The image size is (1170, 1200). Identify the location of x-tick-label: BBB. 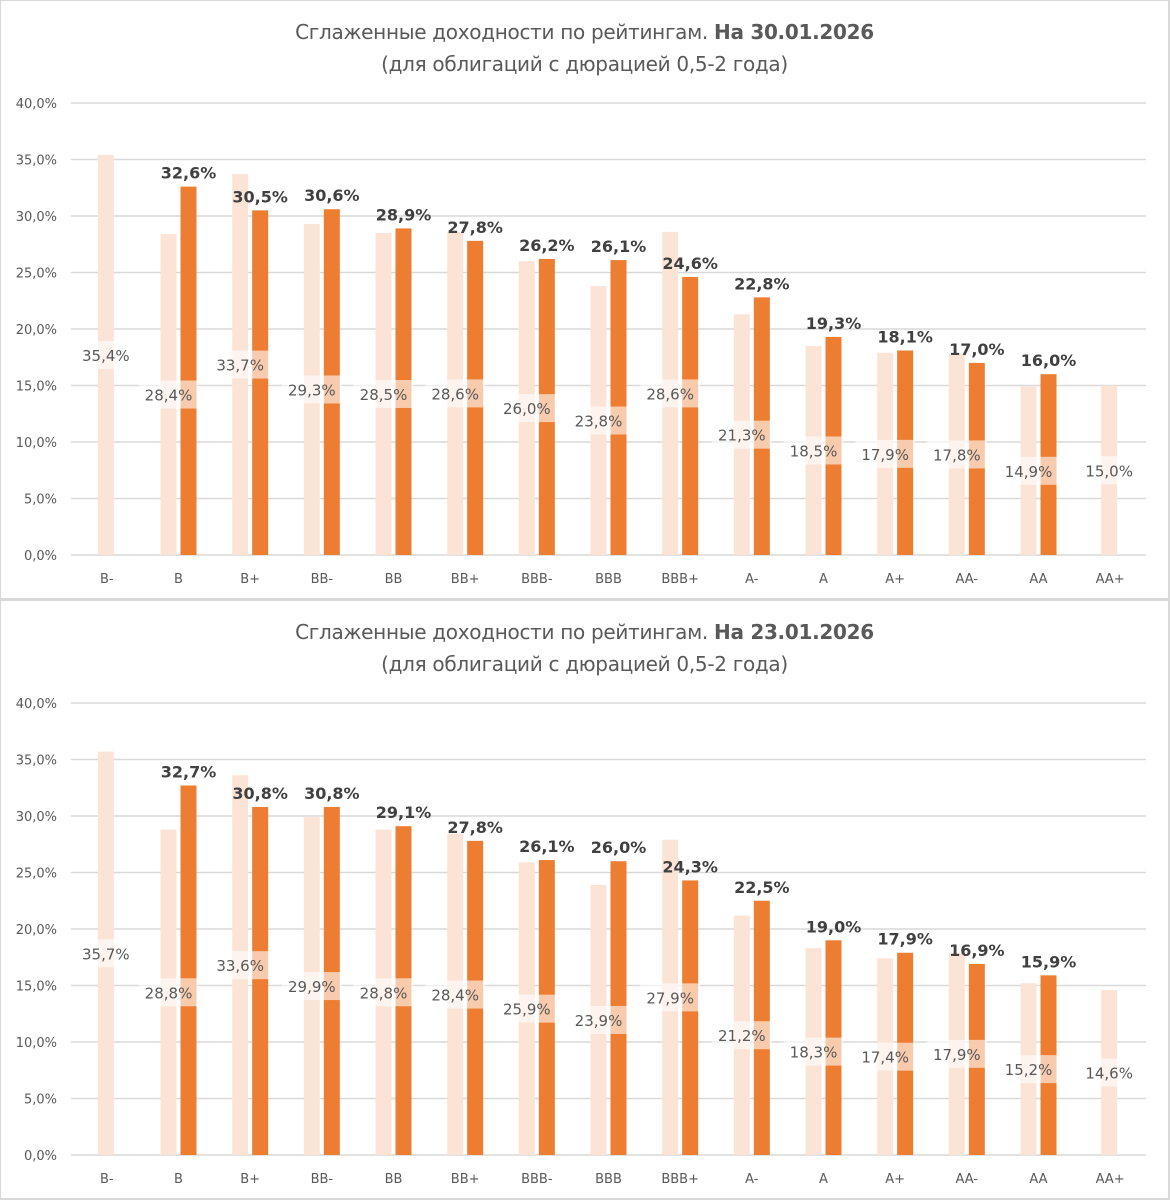
(608, 579).